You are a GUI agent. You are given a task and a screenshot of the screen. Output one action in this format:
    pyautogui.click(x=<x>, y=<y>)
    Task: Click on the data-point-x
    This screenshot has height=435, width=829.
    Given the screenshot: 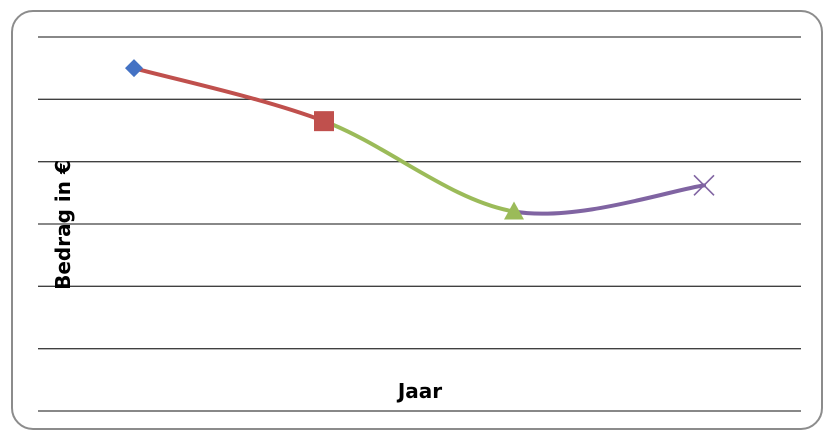 What is the action you would take?
    pyautogui.click(x=704, y=185)
    